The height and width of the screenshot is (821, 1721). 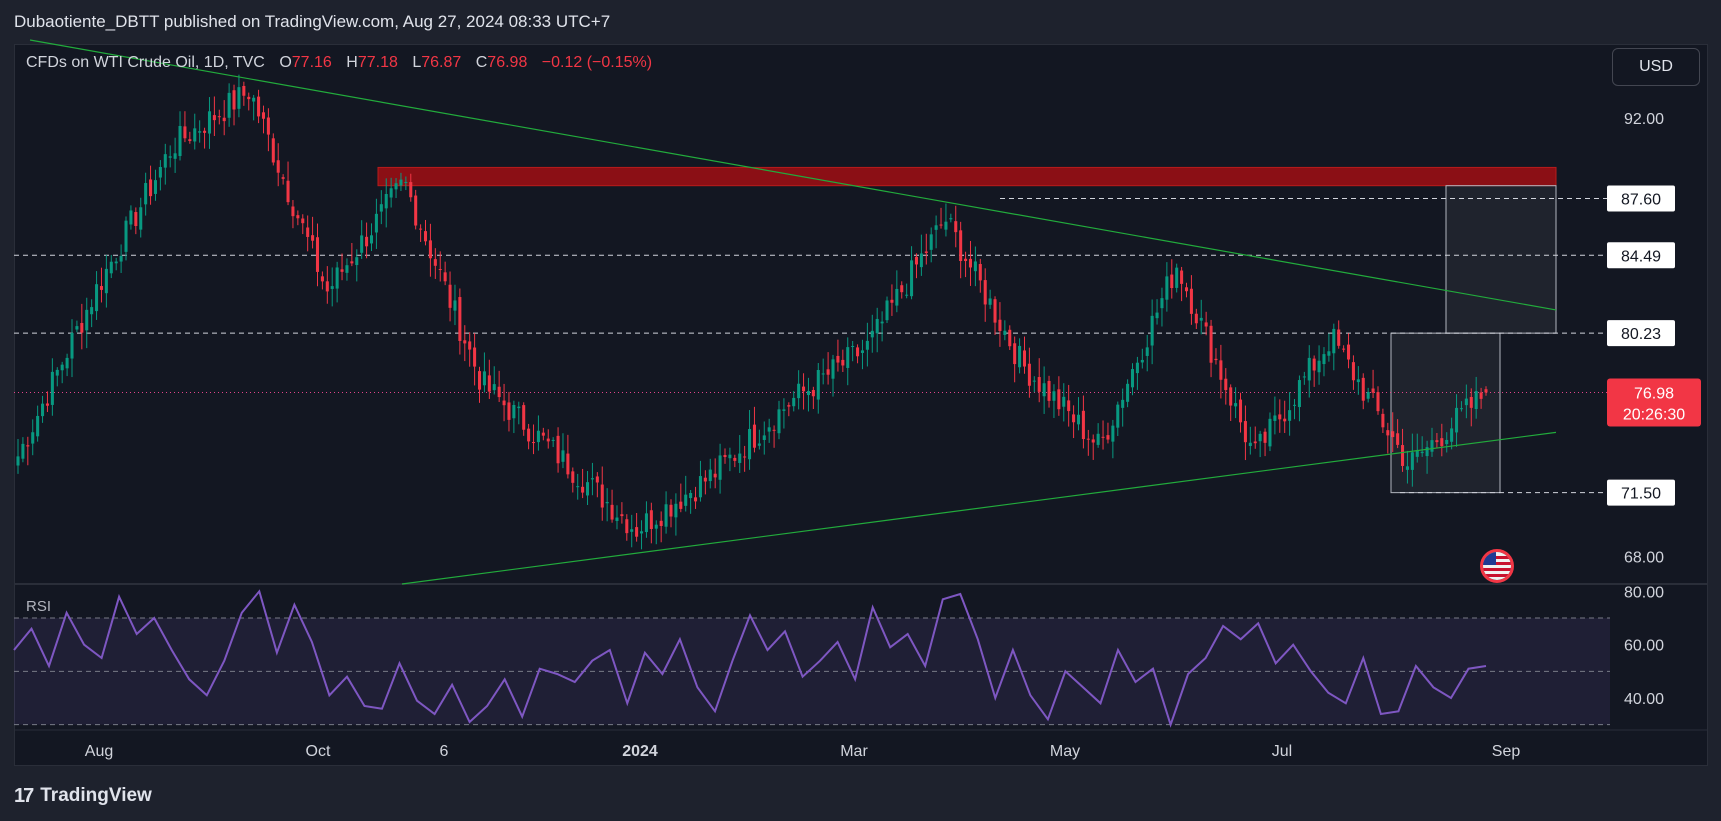 I want to click on time-tick-label: Aug, so click(x=99, y=751).